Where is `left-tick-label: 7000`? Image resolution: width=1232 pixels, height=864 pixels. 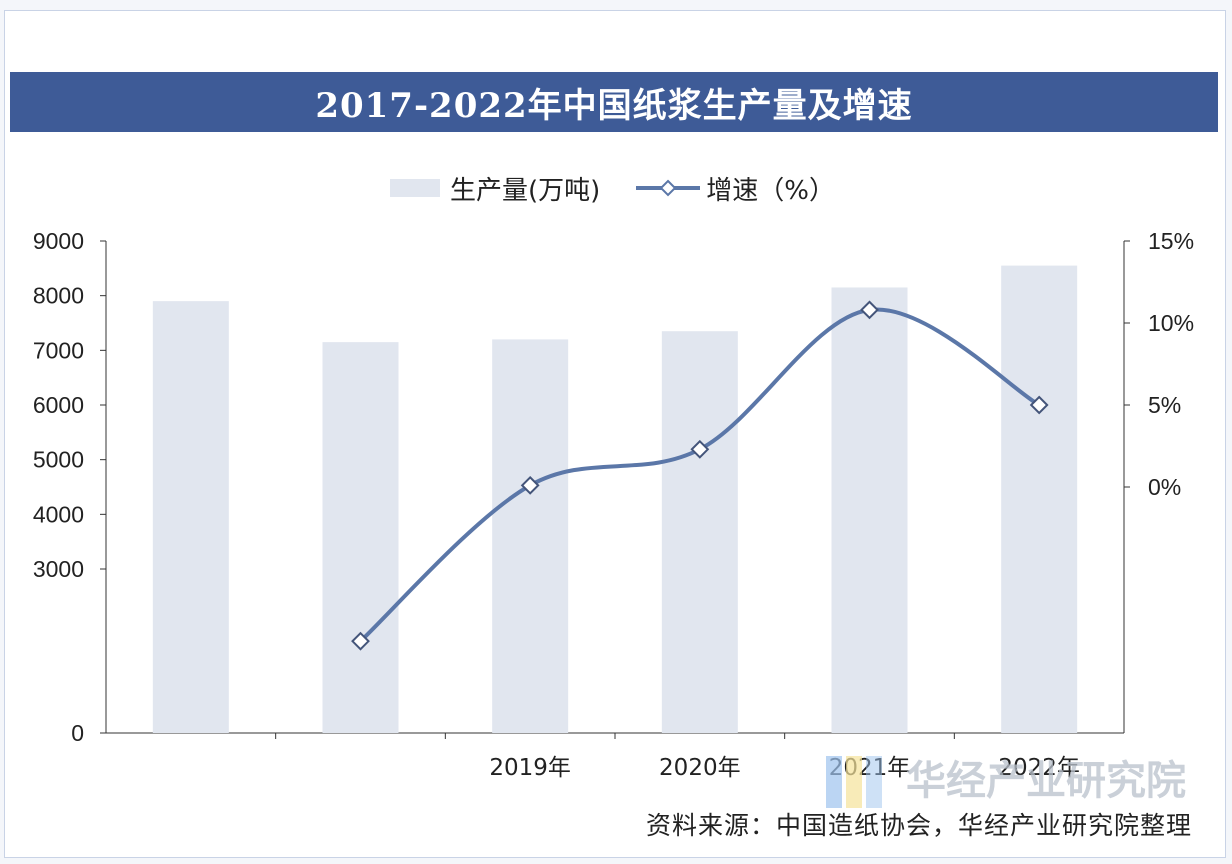 left-tick-label: 7000 is located at coordinates (58, 350).